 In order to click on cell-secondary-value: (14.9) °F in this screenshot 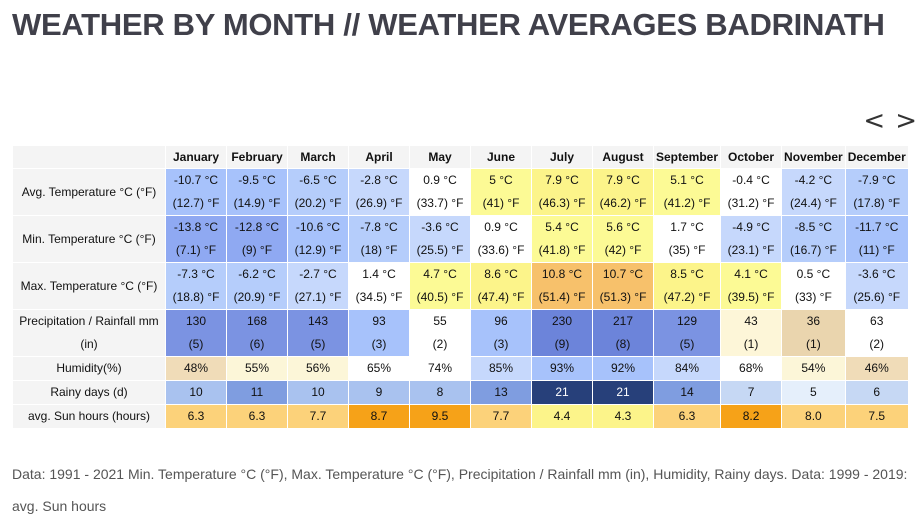, I will do `click(257, 203)`.